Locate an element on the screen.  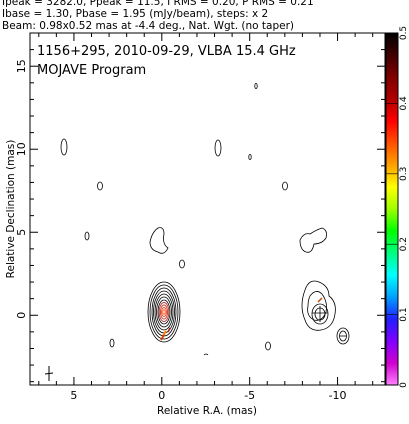
y-tick-label: 15 is located at coordinates (21, 66).